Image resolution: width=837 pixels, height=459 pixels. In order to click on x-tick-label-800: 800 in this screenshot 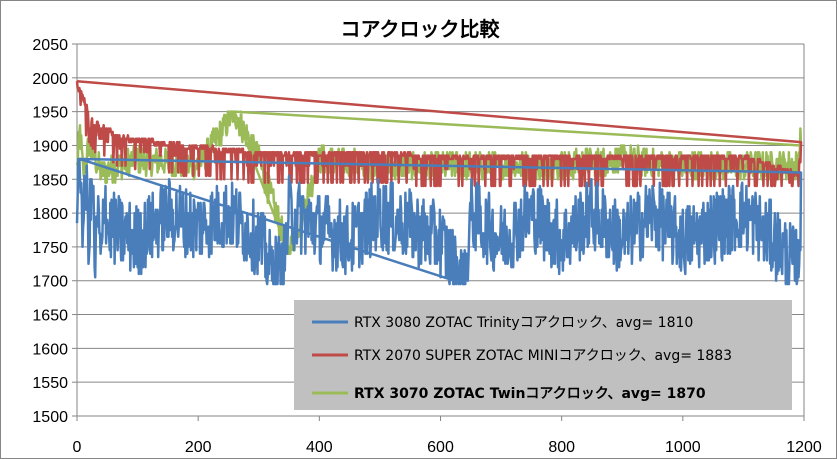, I will do `click(561, 447)`.